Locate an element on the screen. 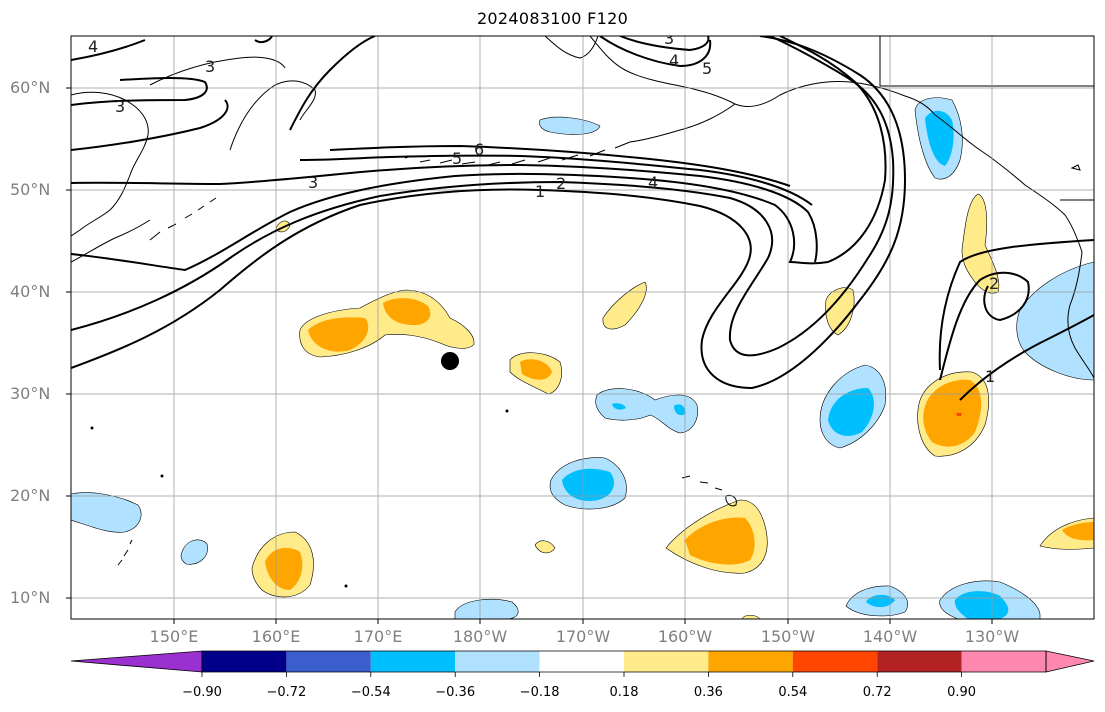 Image resolution: width=1105 pixels, height=712 pixels. coastline-okhotsk is located at coordinates (217, 71).